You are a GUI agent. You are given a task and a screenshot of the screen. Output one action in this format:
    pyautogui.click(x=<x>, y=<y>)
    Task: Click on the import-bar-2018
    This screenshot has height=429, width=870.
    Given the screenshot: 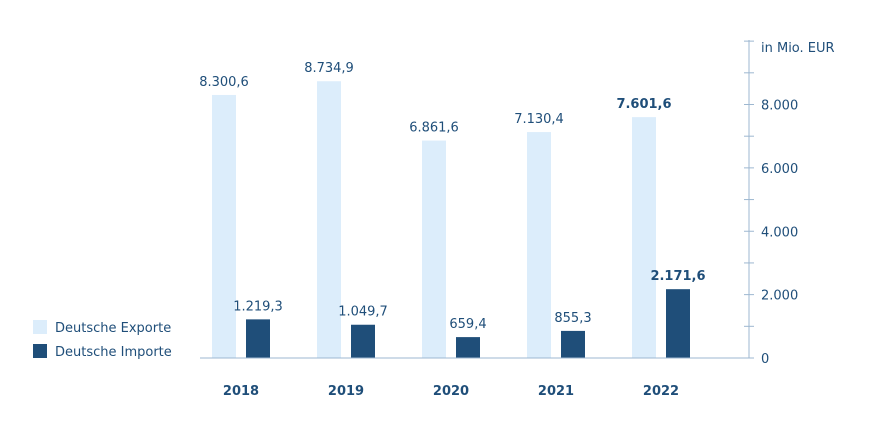 What is the action you would take?
    pyautogui.click(x=258, y=338)
    